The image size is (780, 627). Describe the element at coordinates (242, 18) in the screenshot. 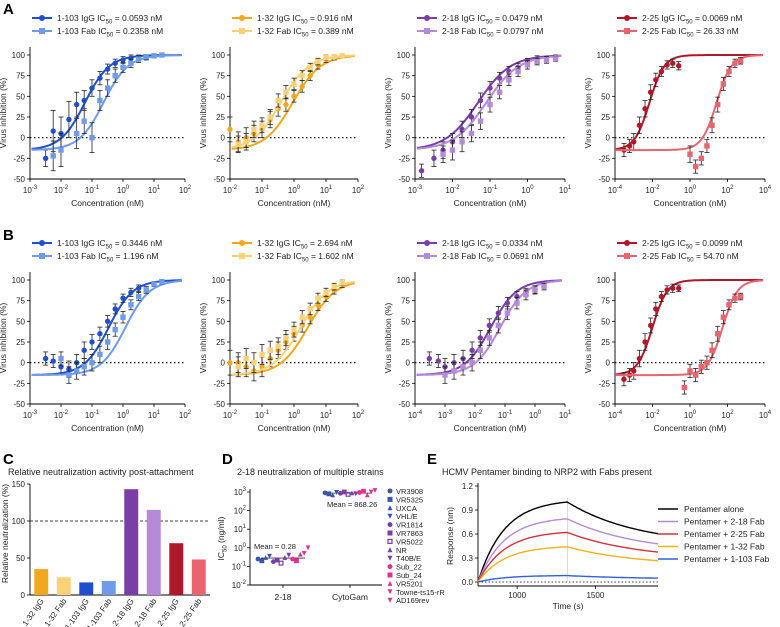

I see `dose-a-1-series-0-legend-marker` at that location.